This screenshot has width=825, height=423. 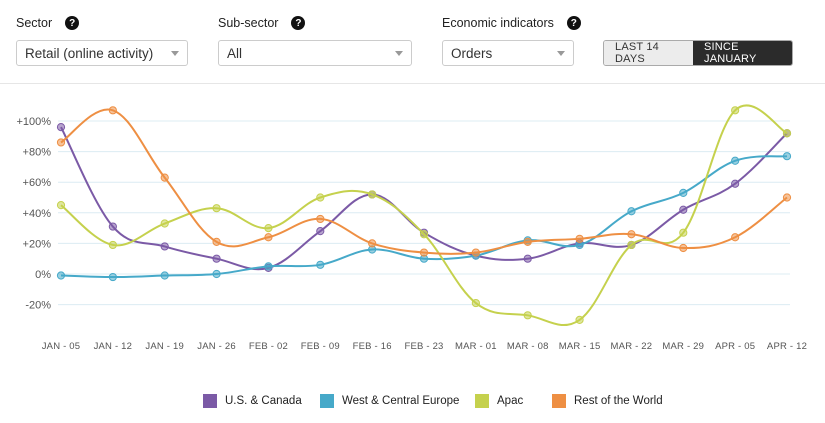 I want to click on y-tick-label: +100%, so click(x=33, y=122).